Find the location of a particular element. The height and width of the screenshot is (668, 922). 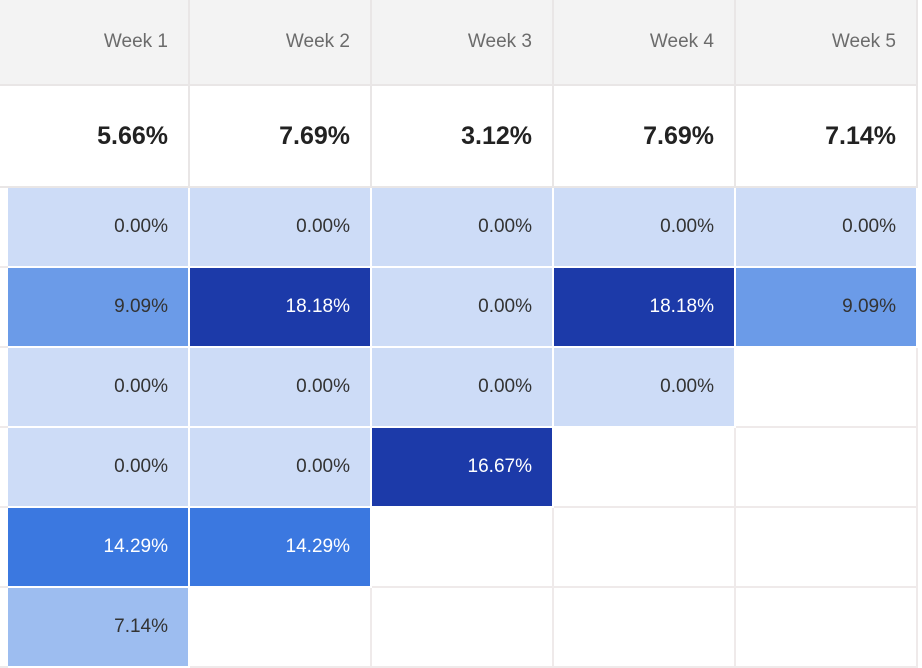

column-header: Week 2 is located at coordinates (281, 43).